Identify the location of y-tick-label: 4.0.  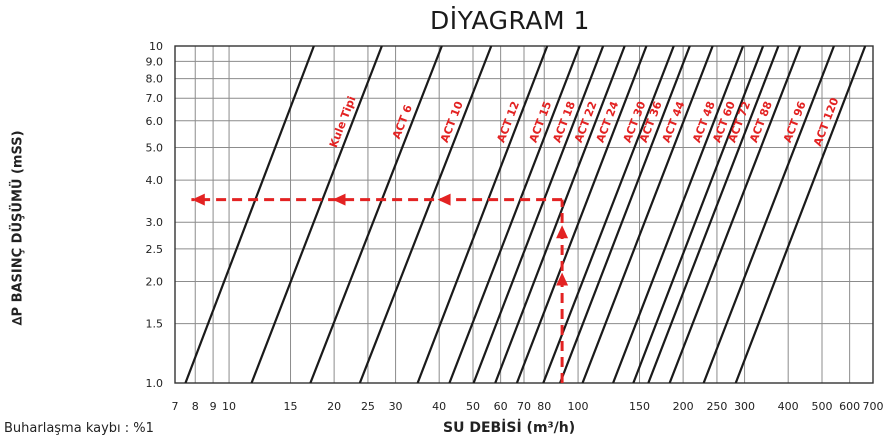
(155, 180).